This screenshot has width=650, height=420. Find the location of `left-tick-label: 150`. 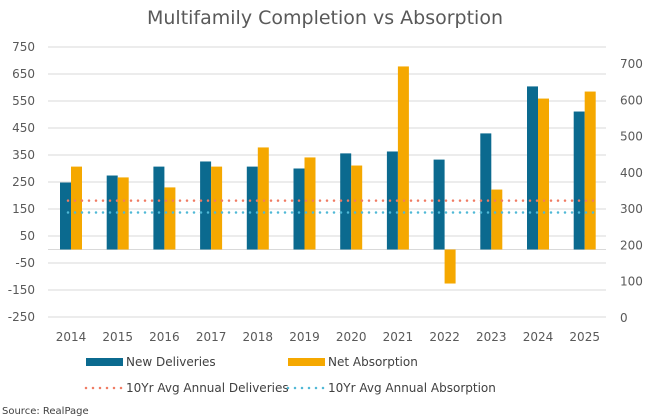

left-tick-label: 150 is located at coordinates (23, 209).